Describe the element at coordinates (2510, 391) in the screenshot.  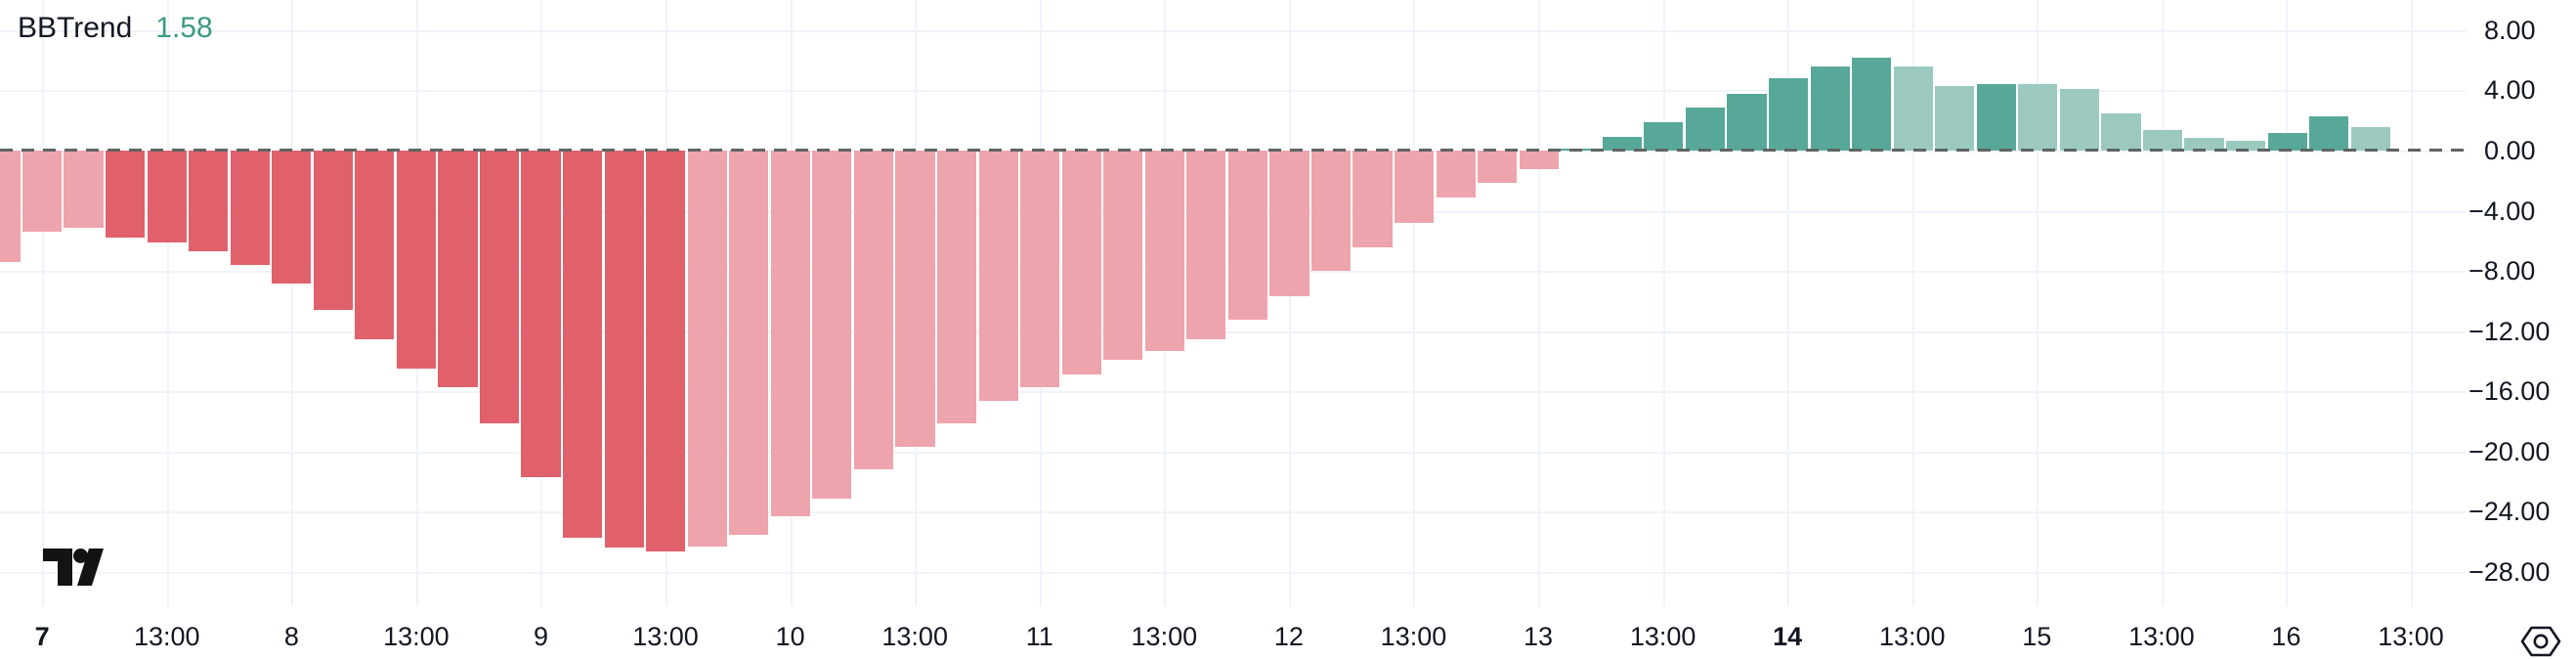
I see `price-axis-label: −16.00` at that location.